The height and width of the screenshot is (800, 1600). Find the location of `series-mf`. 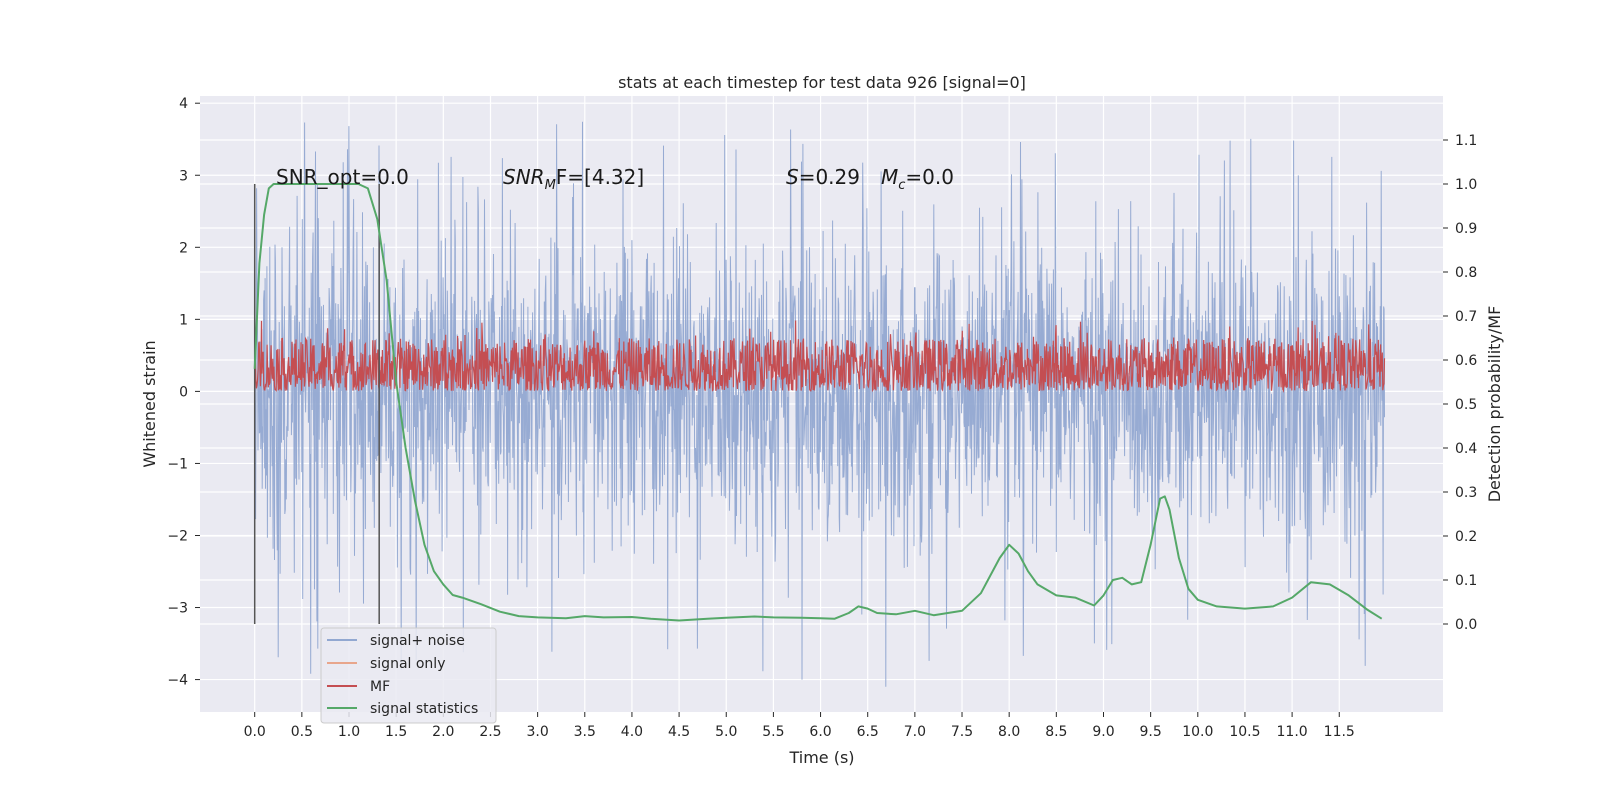

series-mf is located at coordinates (820, 356).